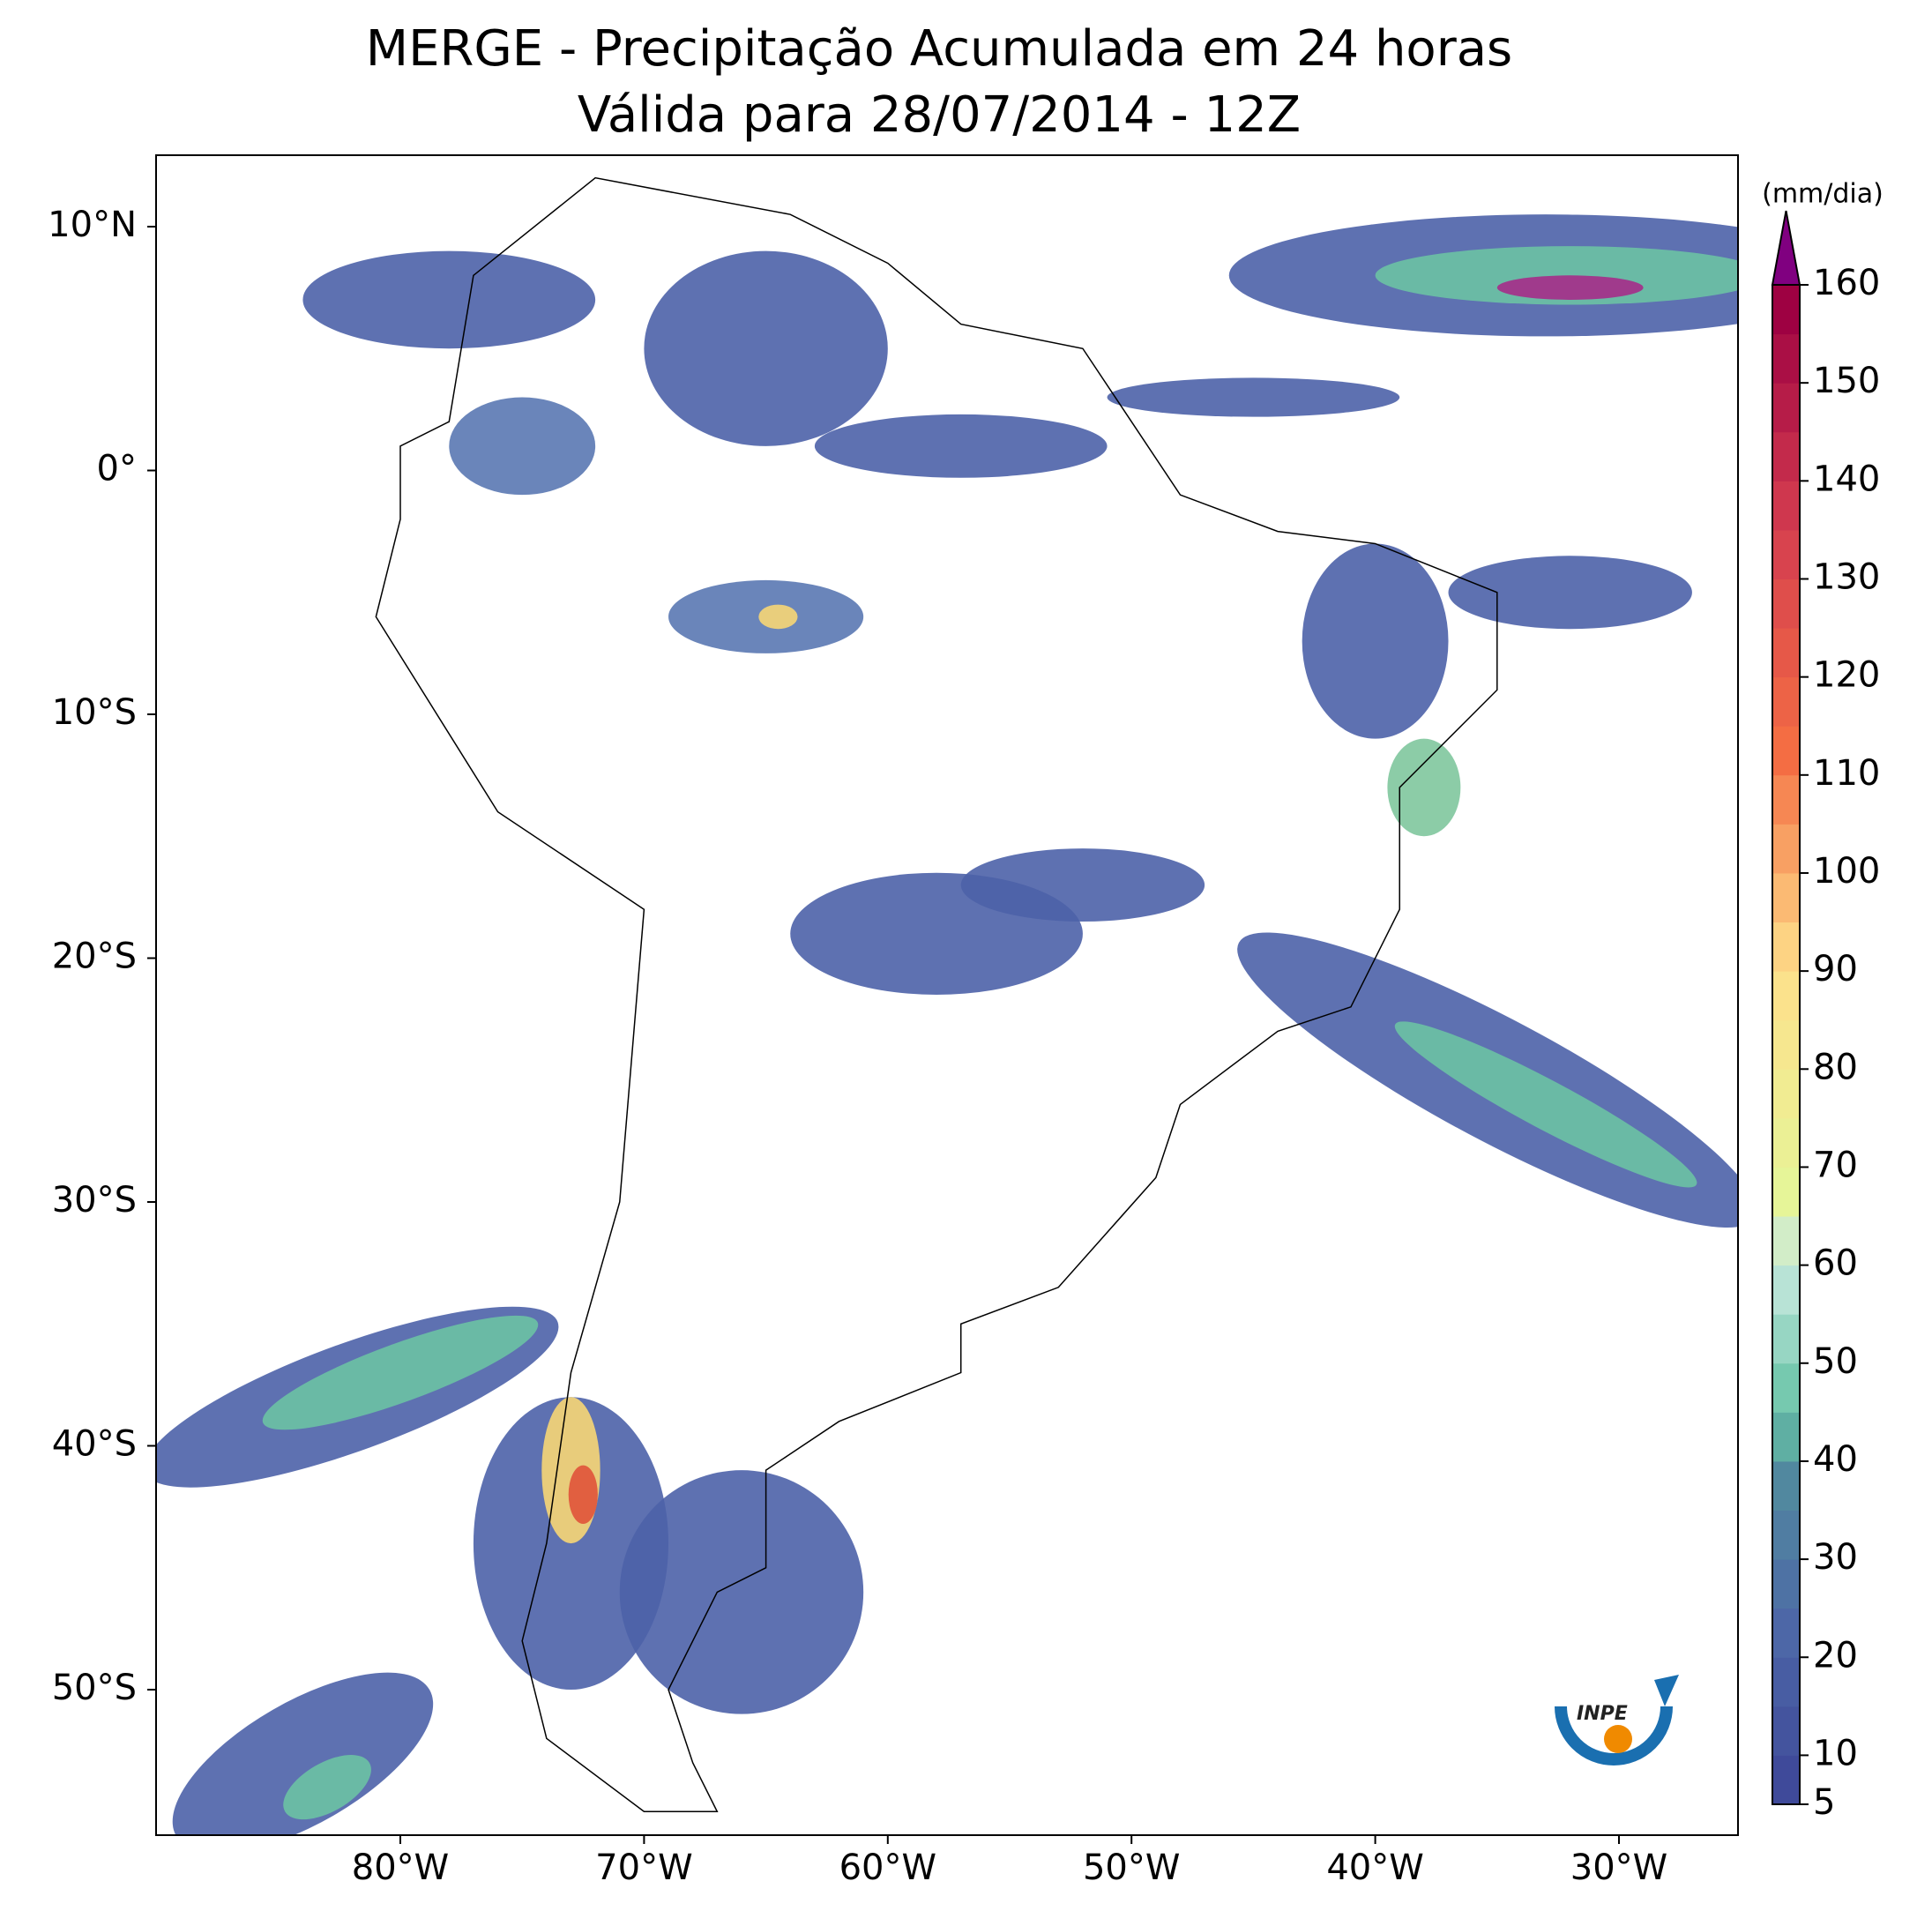 Image resolution: width=1932 pixels, height=1911 pixels. What do you see at coordinates (94, 1444) in the screenshot?
I see `y-tick-label: 40°S` at bounding box center [94, 1444].